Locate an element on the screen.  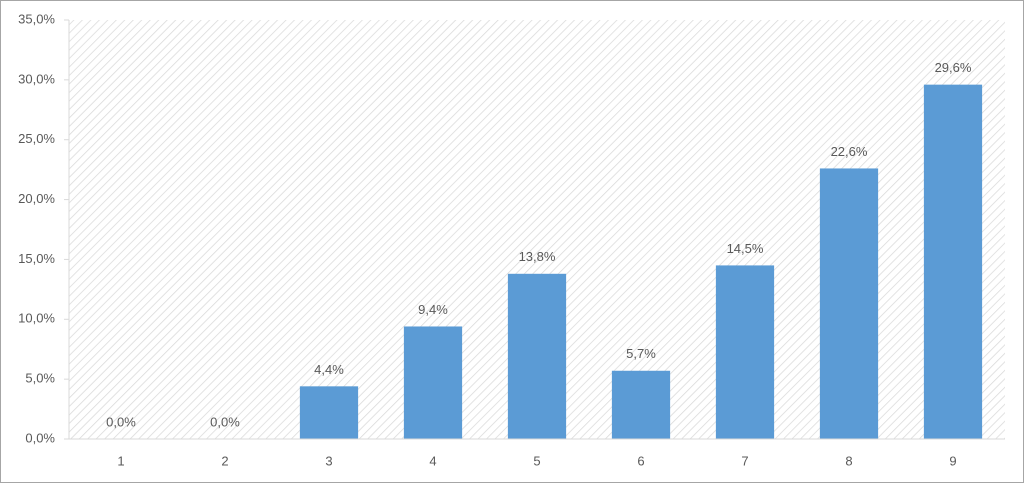
data-label: 13,8% is located at coordinates (537, 256).